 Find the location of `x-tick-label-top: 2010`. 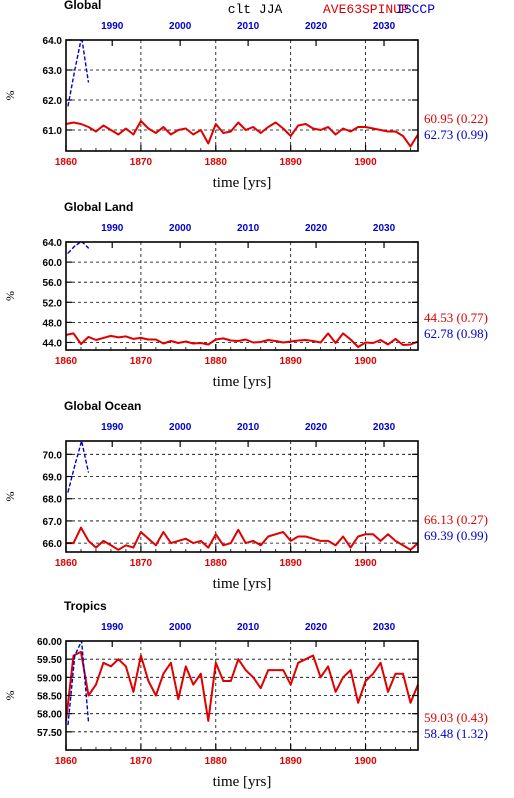

x-tick-label-top: 2010 is located at coordinates (248, 228).